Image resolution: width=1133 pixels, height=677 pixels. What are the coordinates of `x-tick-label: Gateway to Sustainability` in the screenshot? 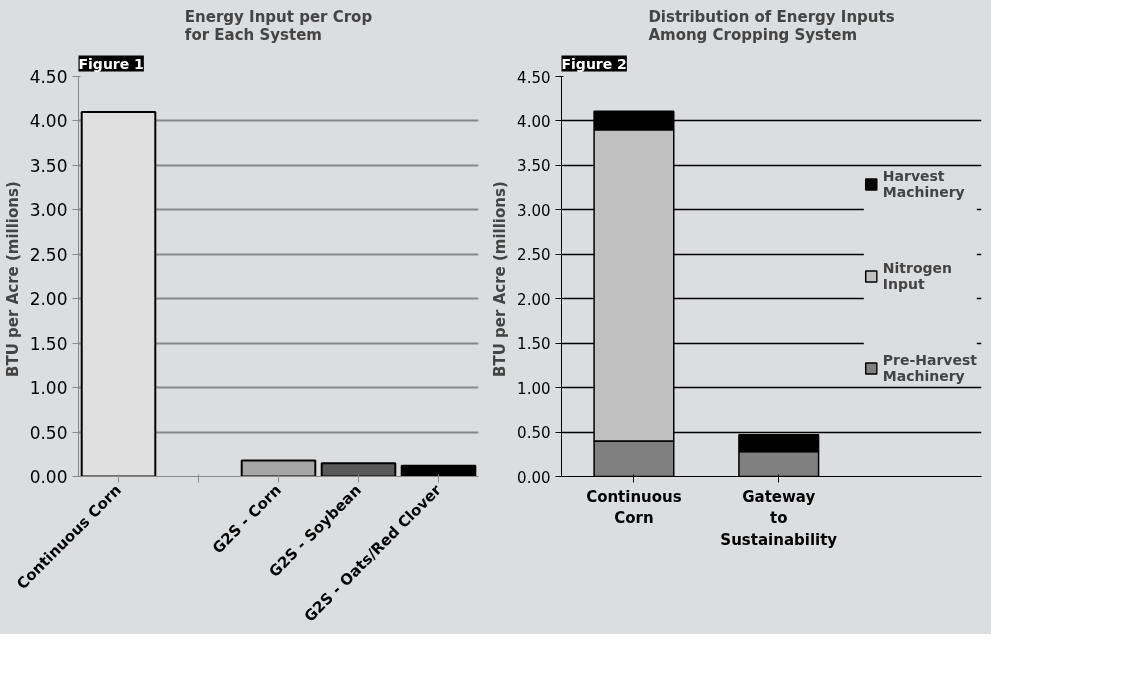 It's located at (779, 518).